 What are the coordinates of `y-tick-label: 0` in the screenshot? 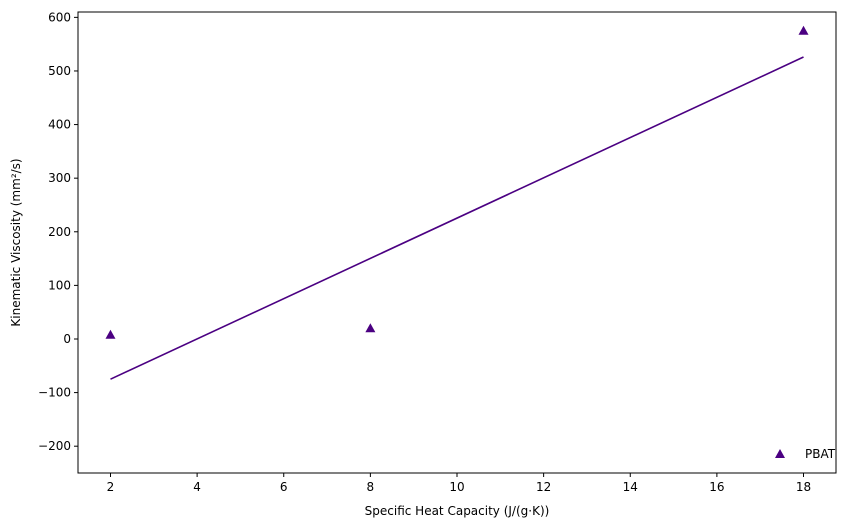 It's located at (67, 339).